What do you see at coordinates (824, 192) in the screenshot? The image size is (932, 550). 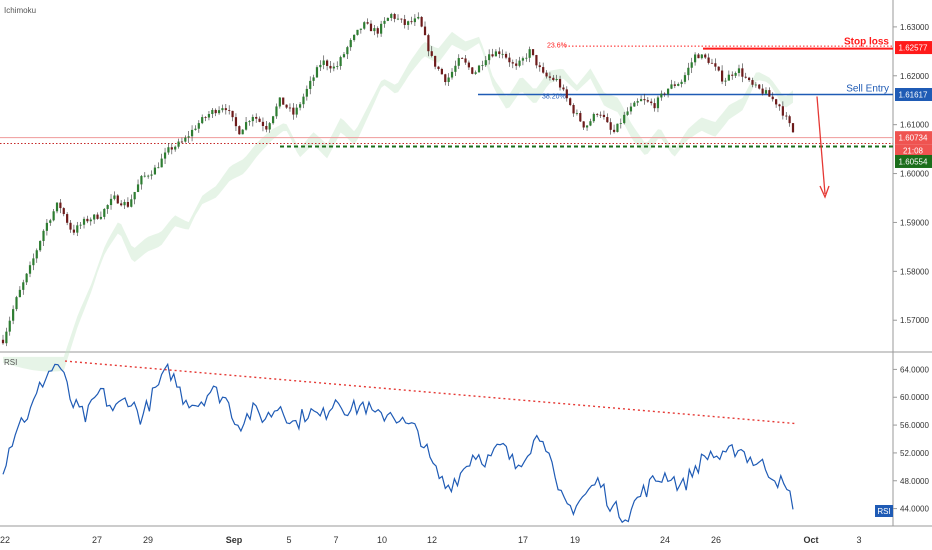 I see `down-arrow-head` at bounding box center [824, 192].